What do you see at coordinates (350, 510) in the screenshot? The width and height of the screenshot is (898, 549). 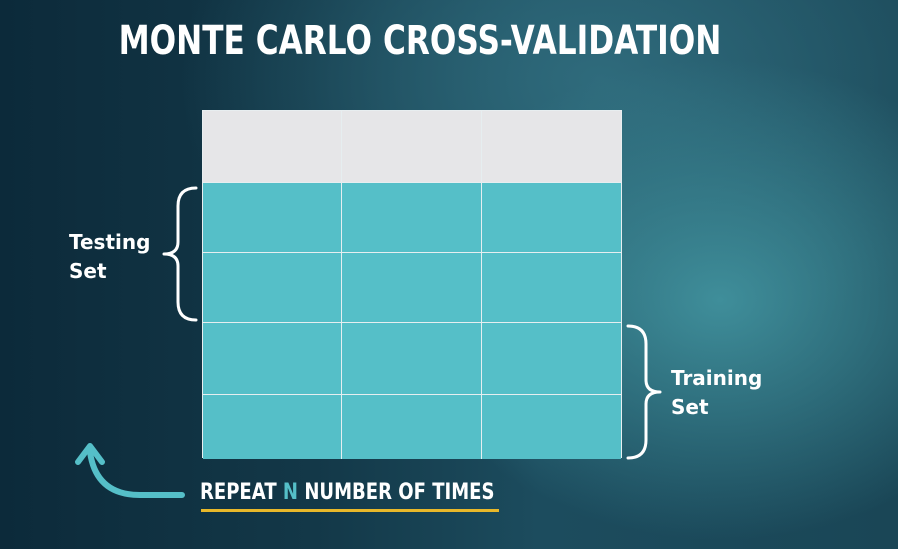 I see `caption-underline` at bounding box center [350, 510].